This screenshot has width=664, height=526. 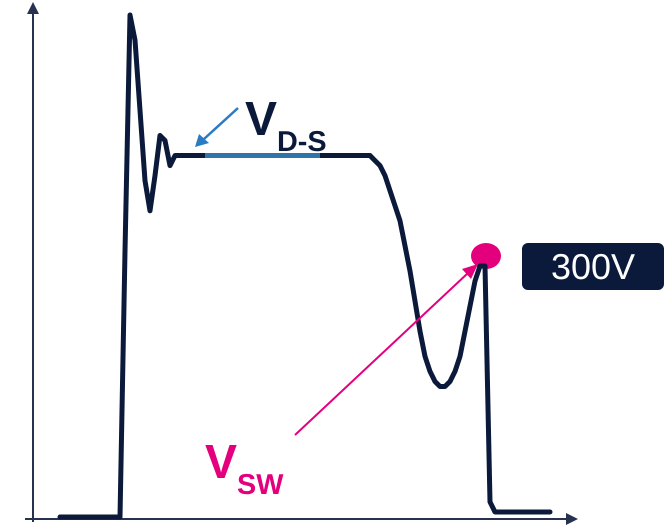 What do you see at coordinates (286, 125) in the screenshot?
I see `annotation: V$_{D-S}$` at bounding box center [286, 125].